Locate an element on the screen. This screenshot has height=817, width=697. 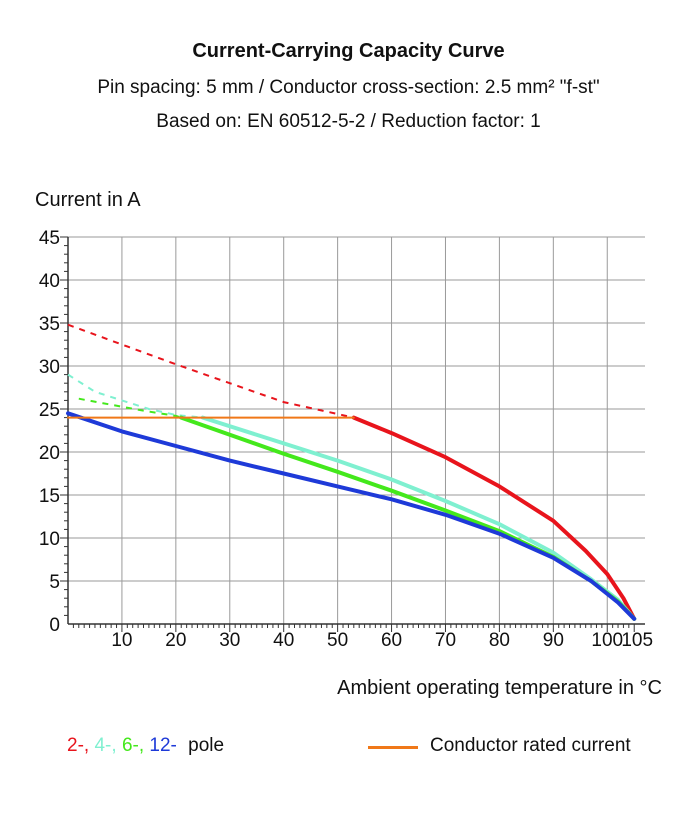
x-tick-label: 10 is located at coordinates (121, 640).